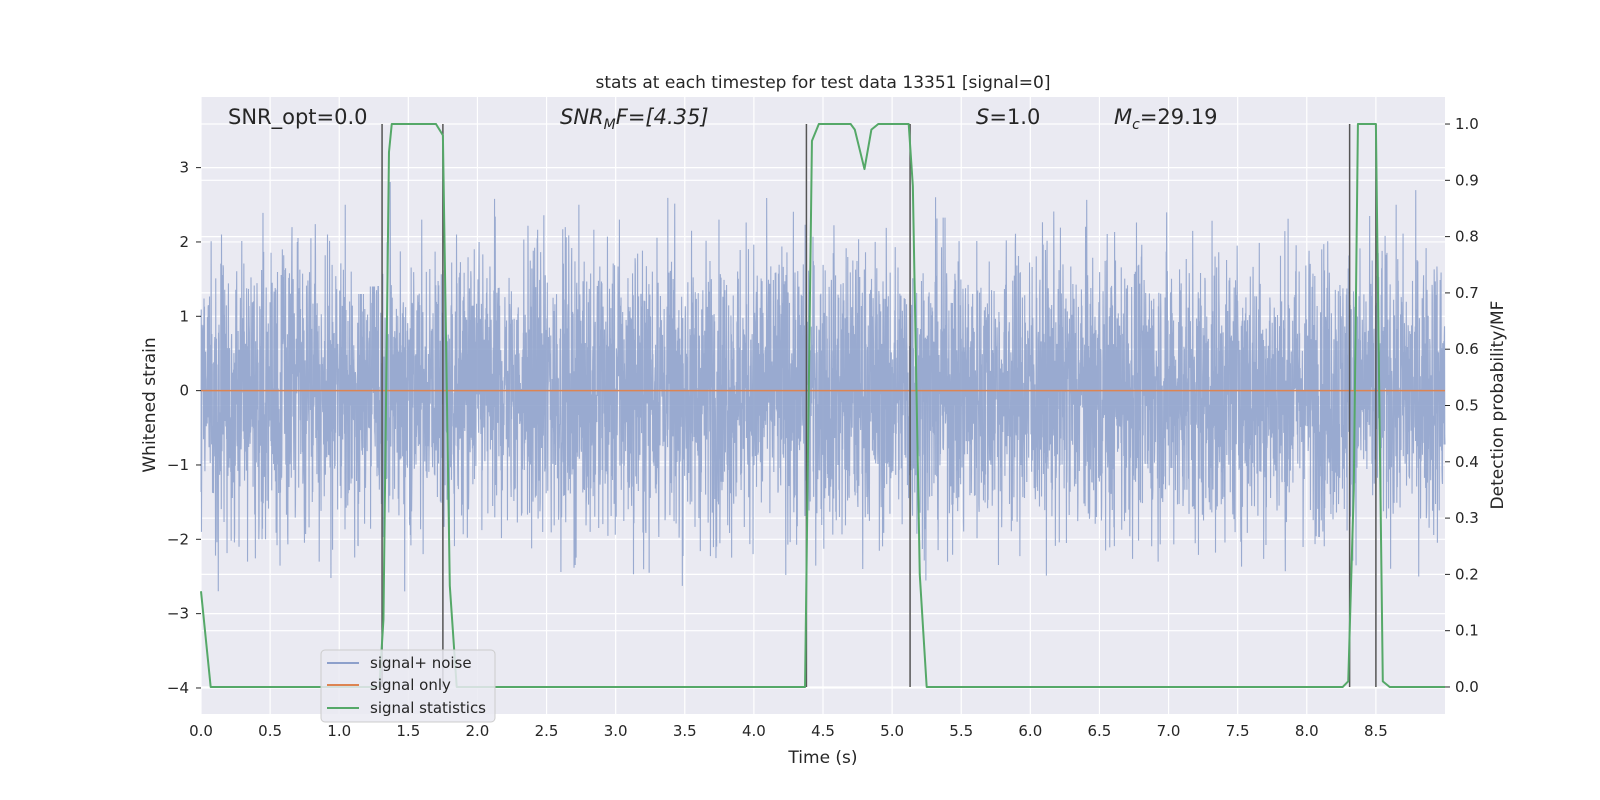 The height and width of the screenshot is (800, 1600). Describe the element at coordinates (1467, 518) in the screenshot. I see `y2-tick-label-7: 0.3` at that location.